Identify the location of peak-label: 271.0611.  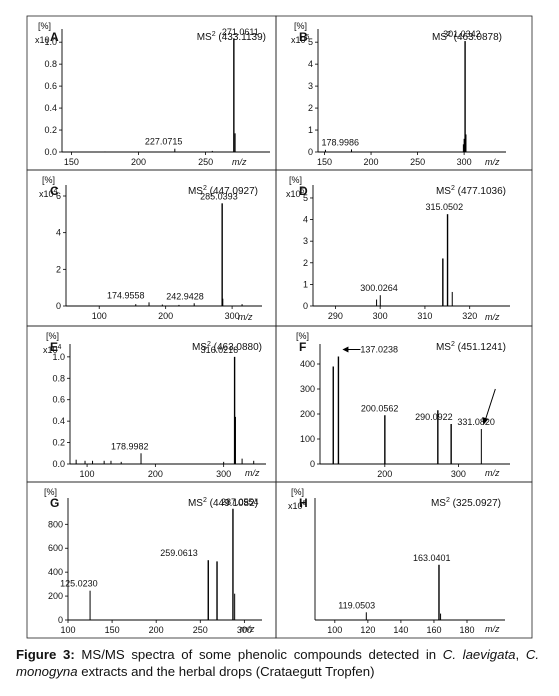
(240, 32).